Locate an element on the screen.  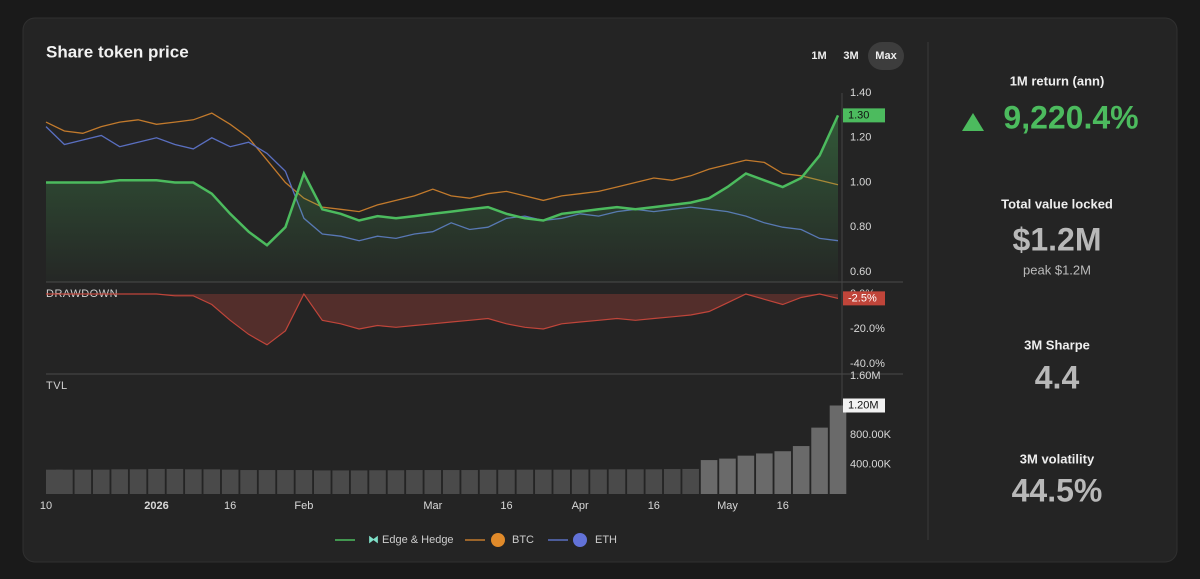
y-tick-label: 1.00 is located at coordinates (860, 182).